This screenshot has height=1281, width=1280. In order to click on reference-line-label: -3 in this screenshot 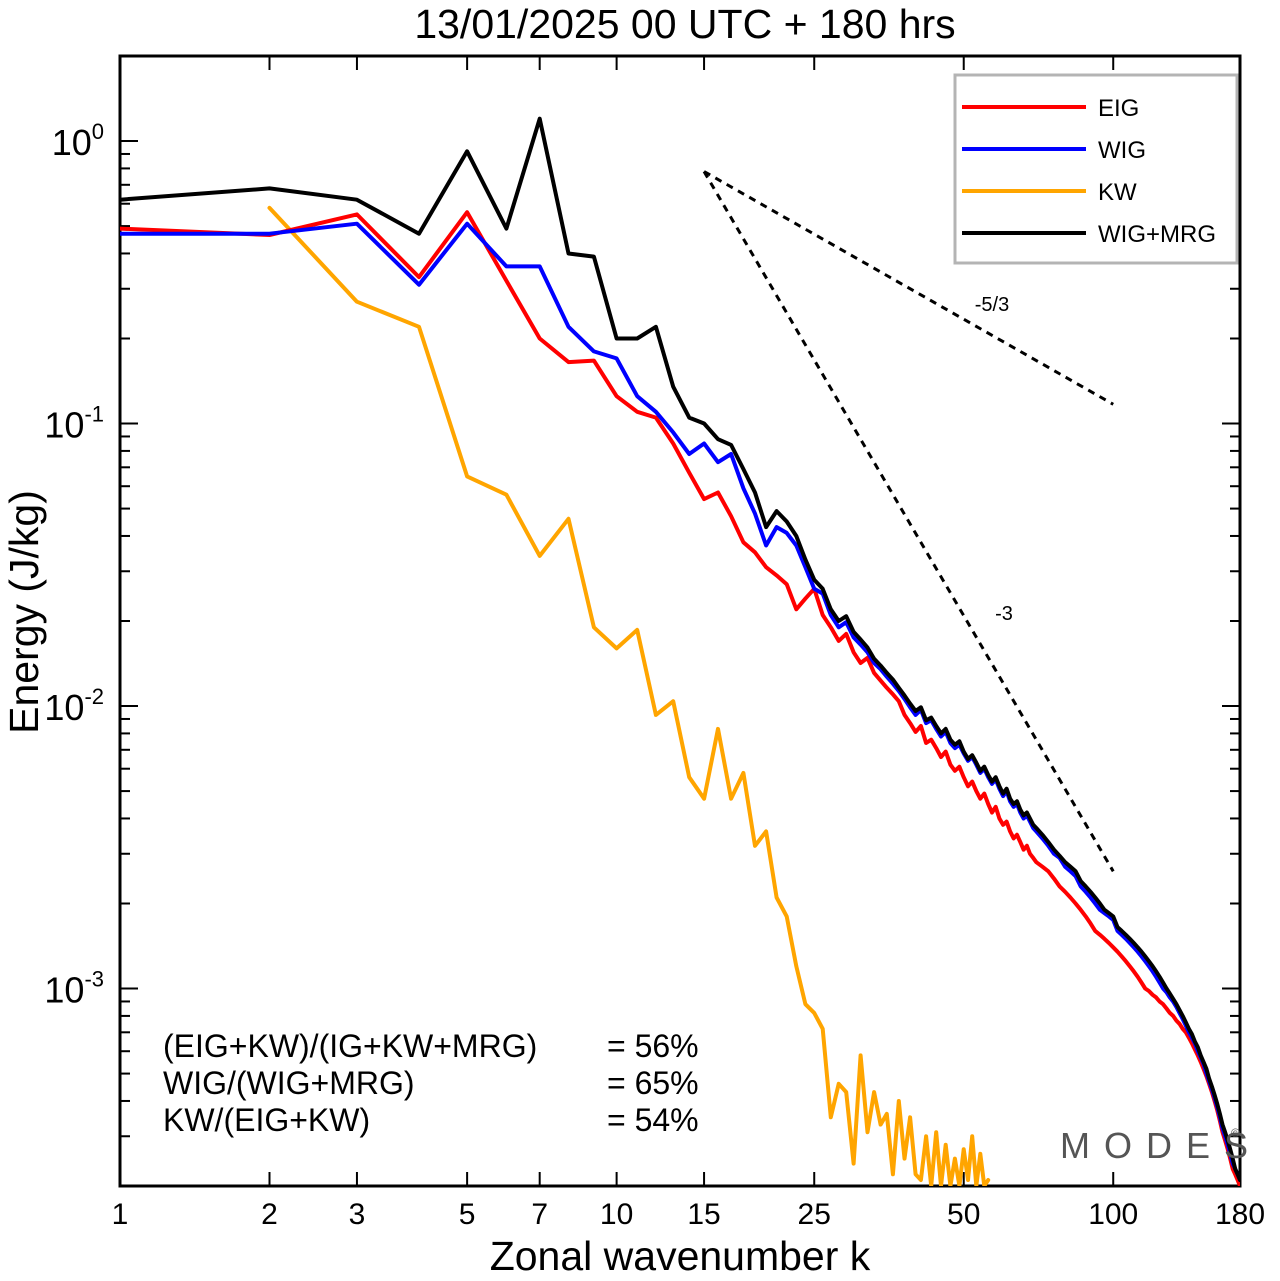, I will do `click(1004, 614)`.